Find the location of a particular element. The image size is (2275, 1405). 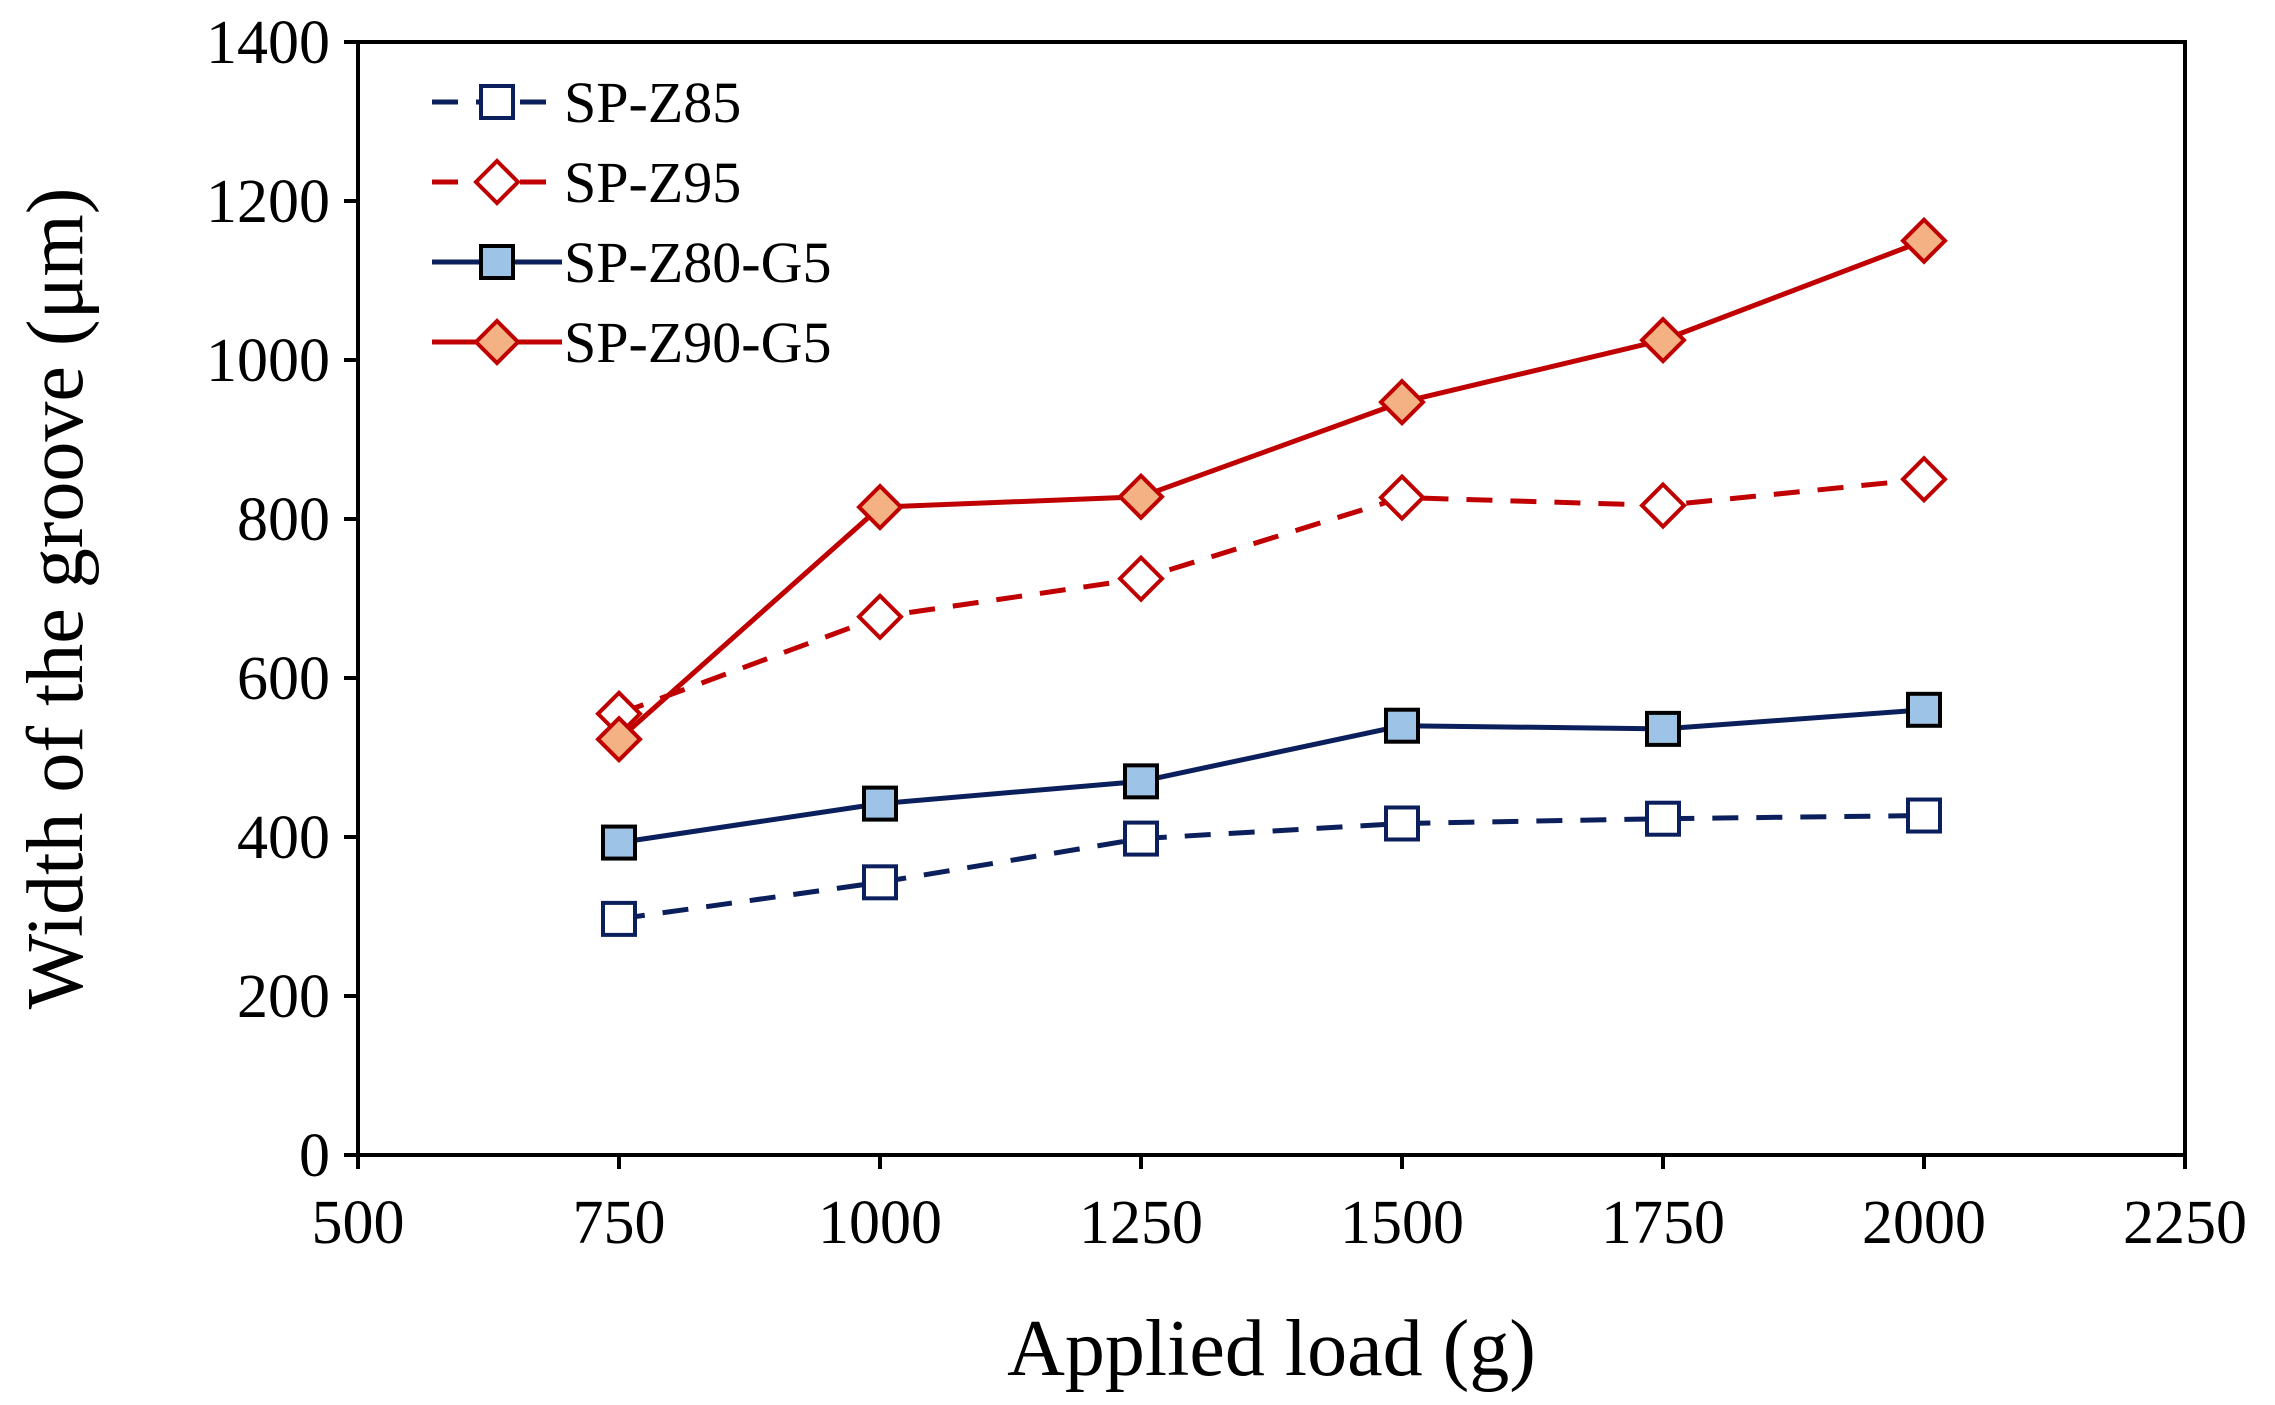

x-axis-title: Applied load (g) is located at coordinates (1271, 1349).